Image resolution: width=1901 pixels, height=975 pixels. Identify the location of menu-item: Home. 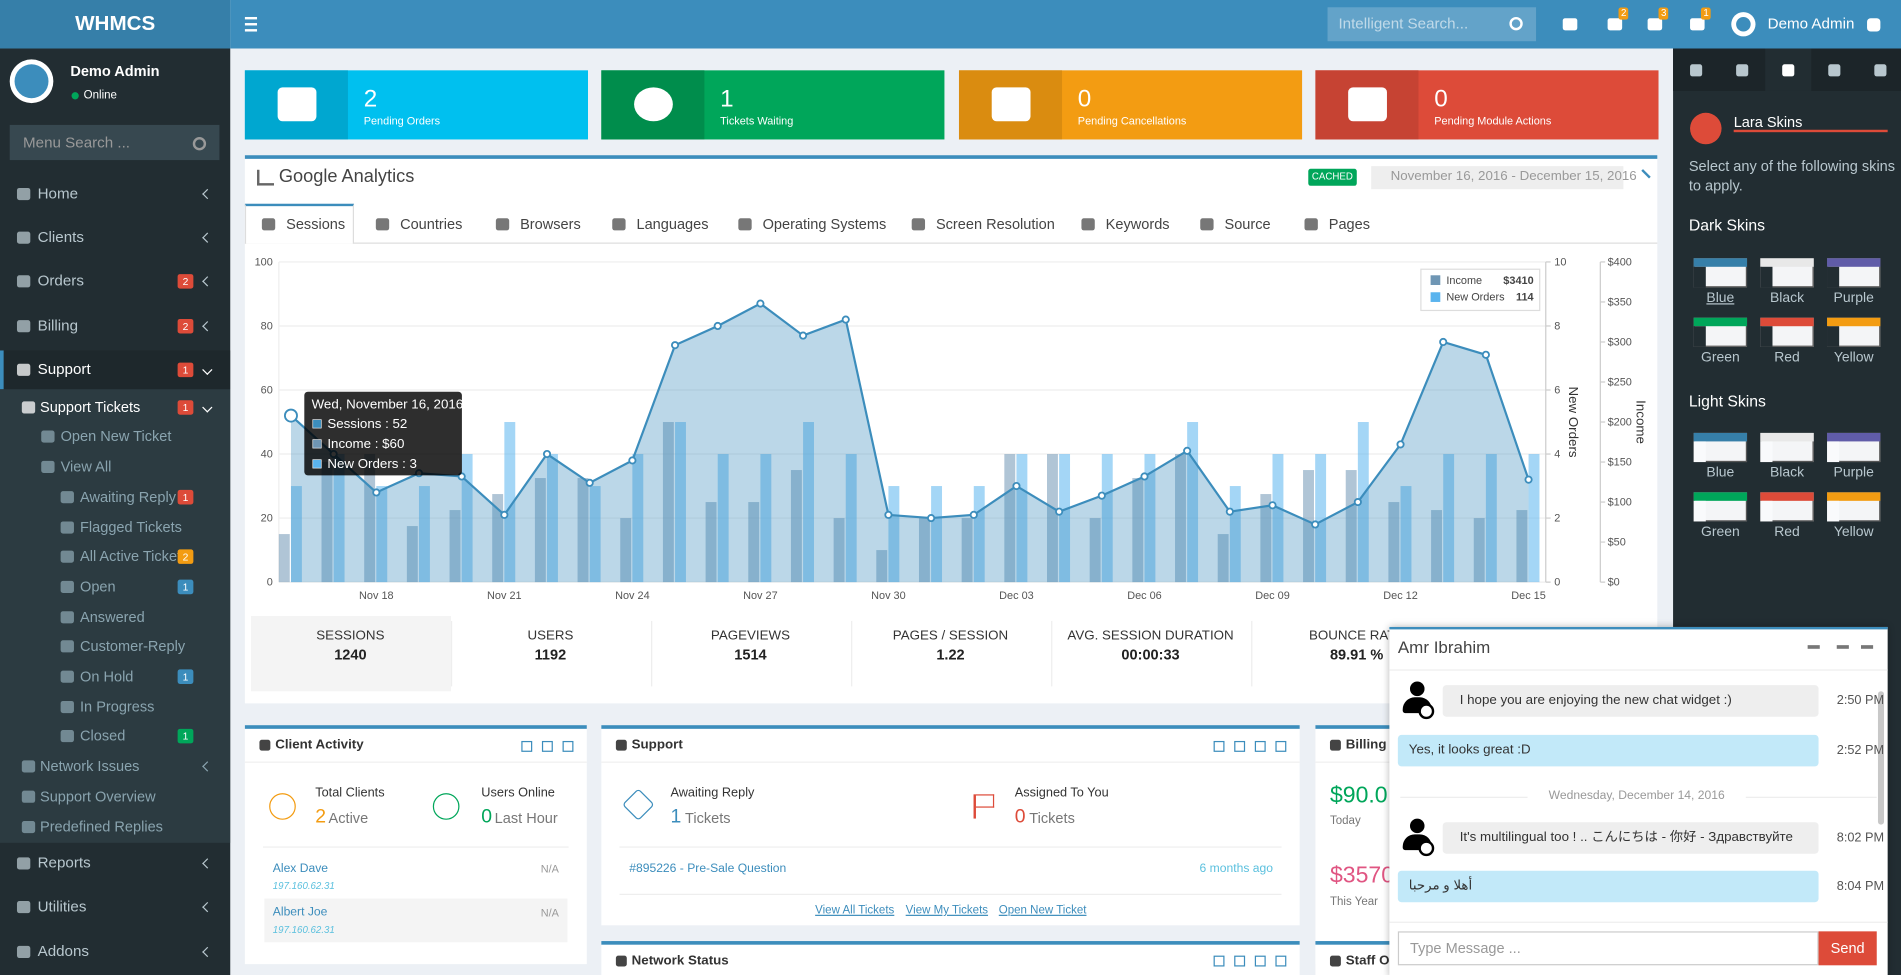
(58, 193).